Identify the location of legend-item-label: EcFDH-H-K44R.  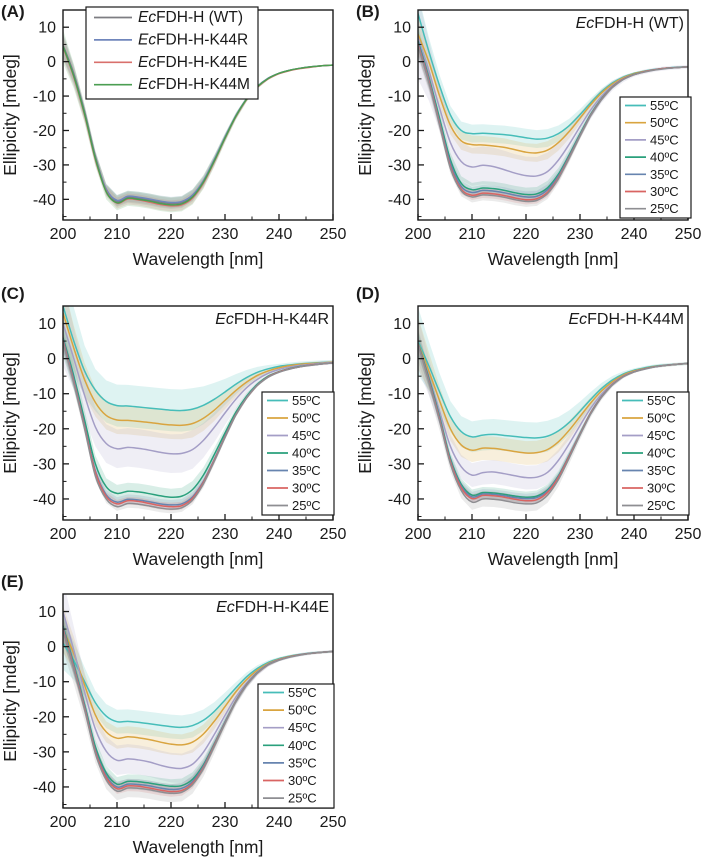
(193, 39).